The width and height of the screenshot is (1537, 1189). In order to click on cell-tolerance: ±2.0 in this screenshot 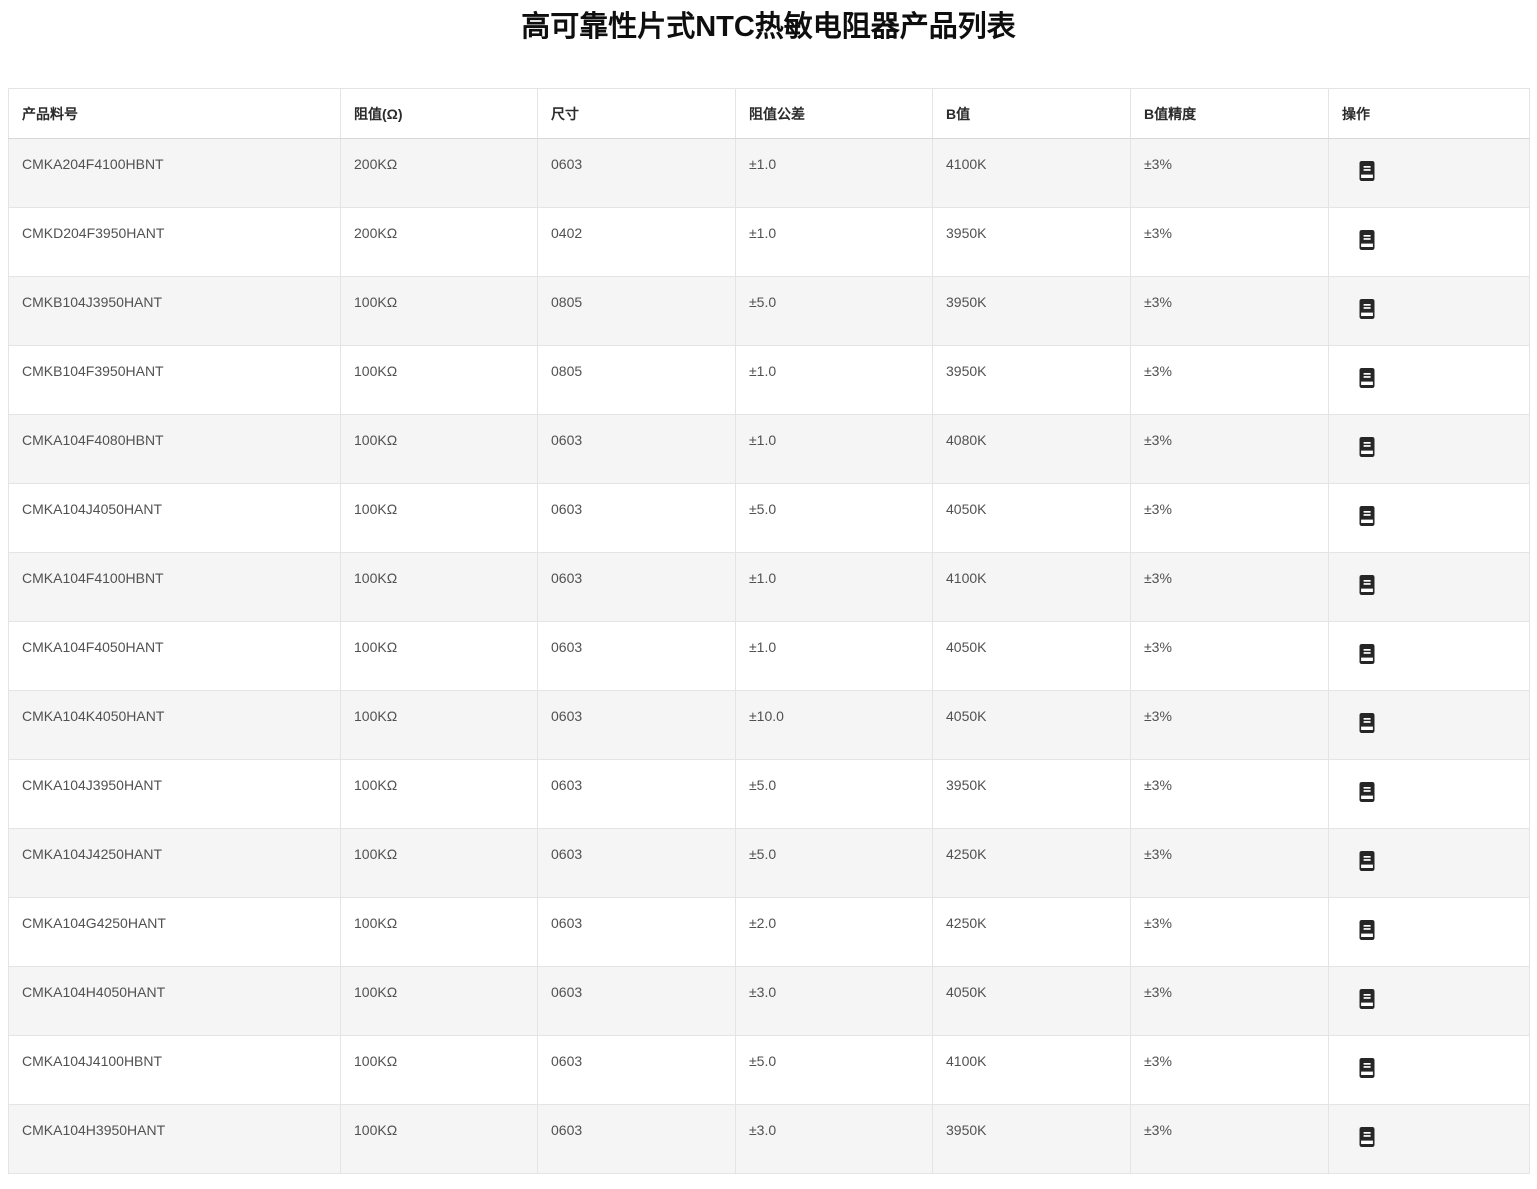, I will do `click(834, 932)`.